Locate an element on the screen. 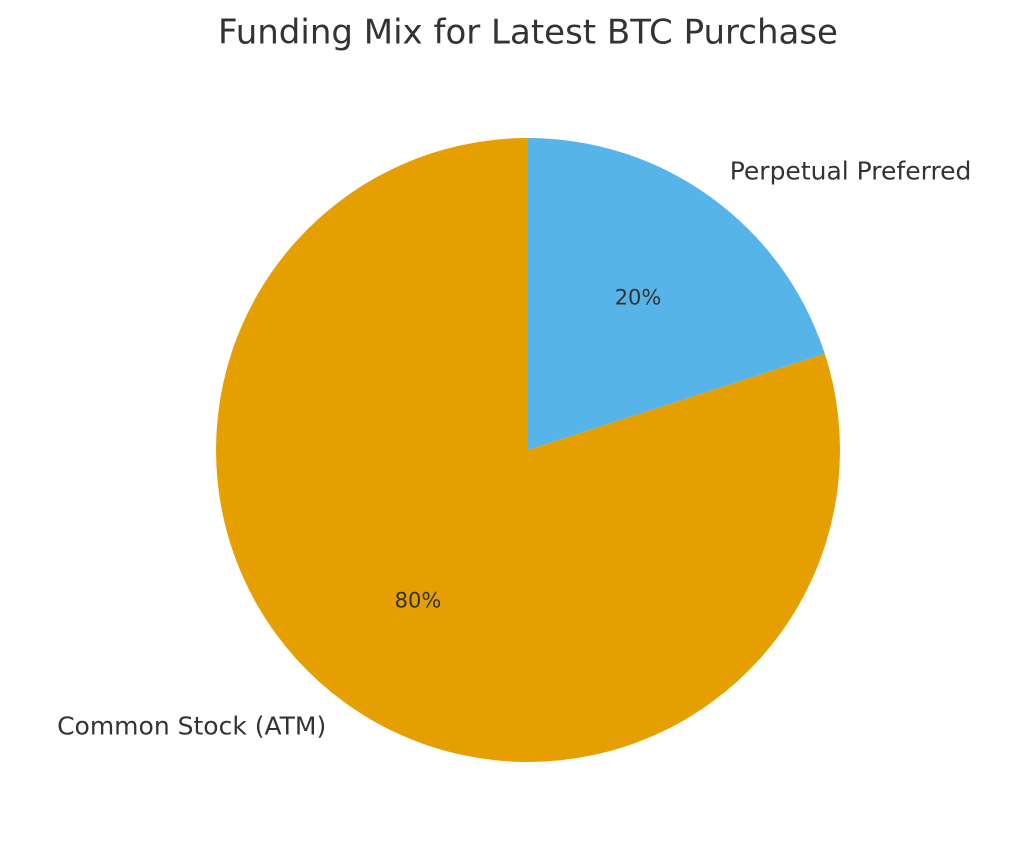  value-label: 20% is located at coordinates (638, 298).